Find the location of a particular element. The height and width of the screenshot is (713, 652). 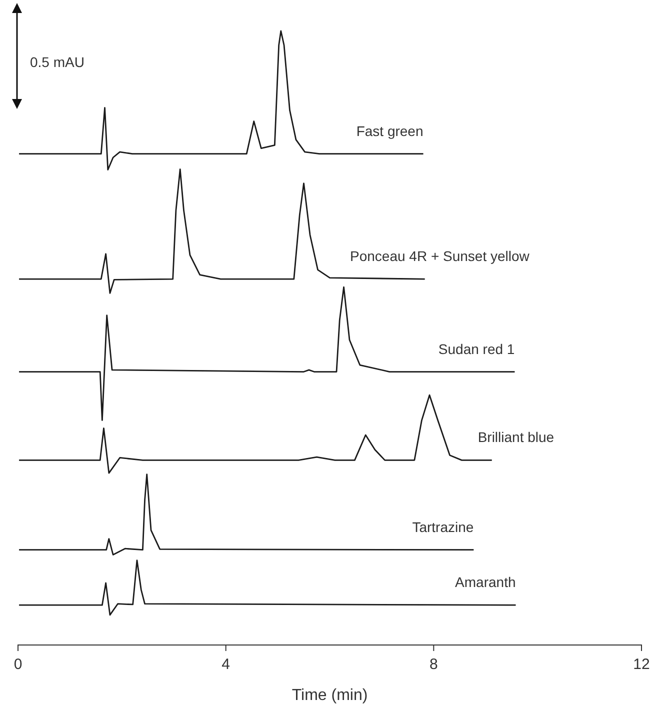

series-label: Sudan red 1 is located at coordinates (476, 348).